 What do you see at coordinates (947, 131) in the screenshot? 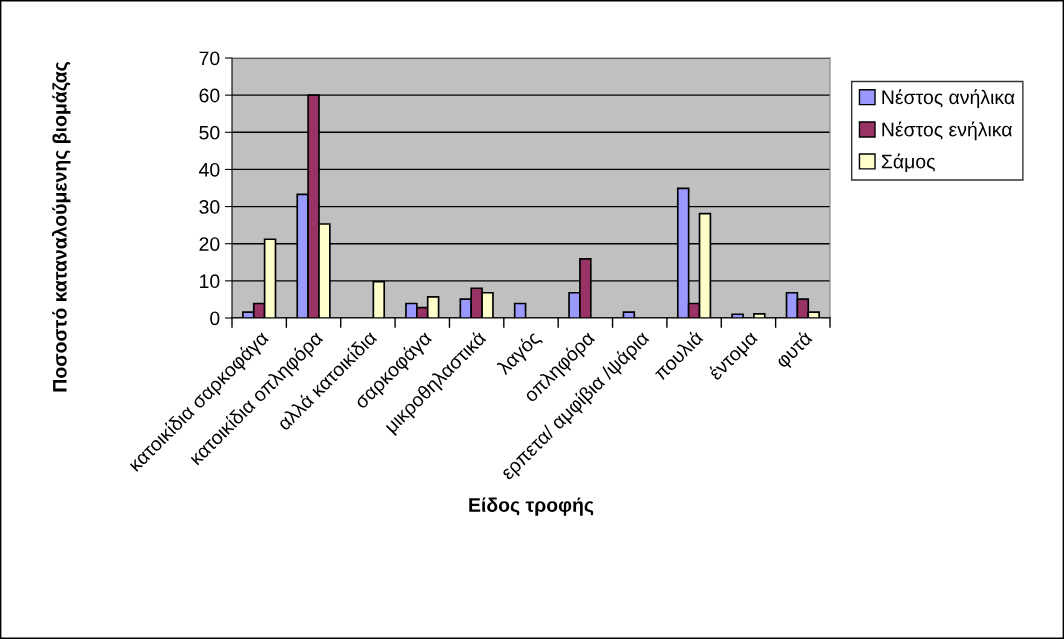
I see `legend-label: Νέστος ενήλικα` at bounding box center [947, 131].